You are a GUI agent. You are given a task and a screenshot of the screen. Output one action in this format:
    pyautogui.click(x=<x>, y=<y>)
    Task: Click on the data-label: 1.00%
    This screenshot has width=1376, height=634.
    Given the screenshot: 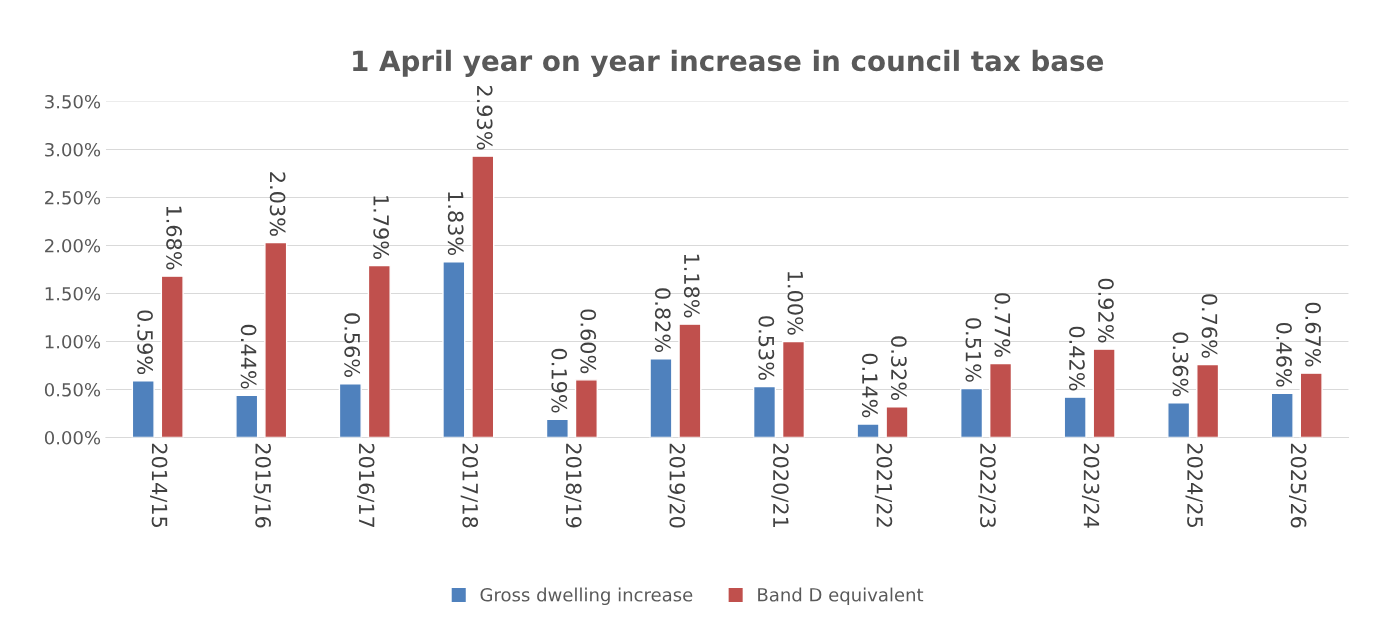 What is the action you would take?
    pyautogui.click(x=795, y=303)
    